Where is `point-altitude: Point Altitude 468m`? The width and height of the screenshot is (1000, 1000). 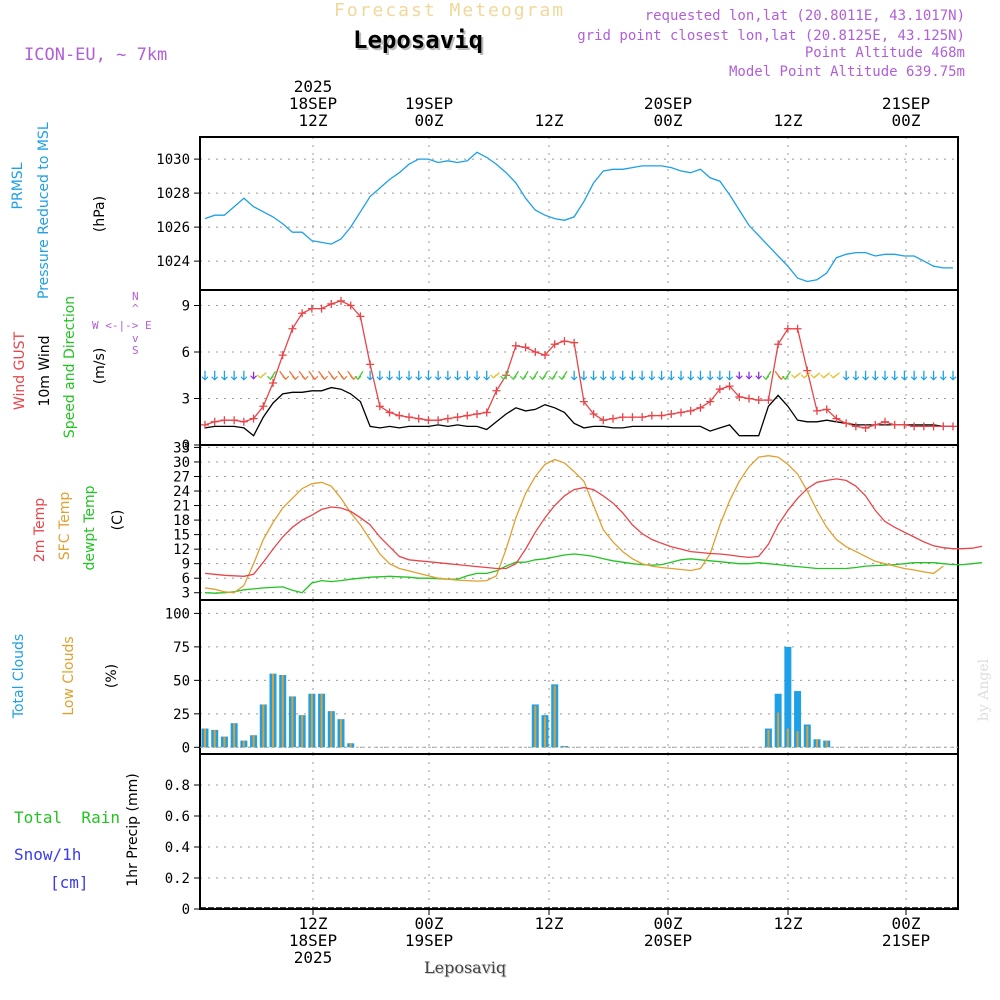 point-altitude: Point Altitude 468m is located at coordinates (884, 53).